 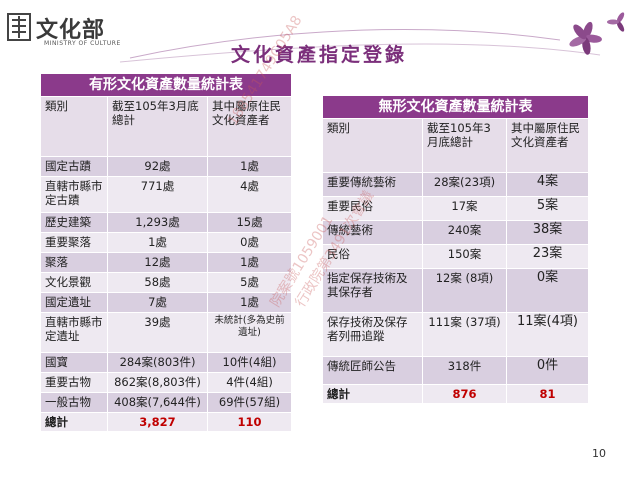 I want to click on page-number: 10, so click(x=599, y=453).